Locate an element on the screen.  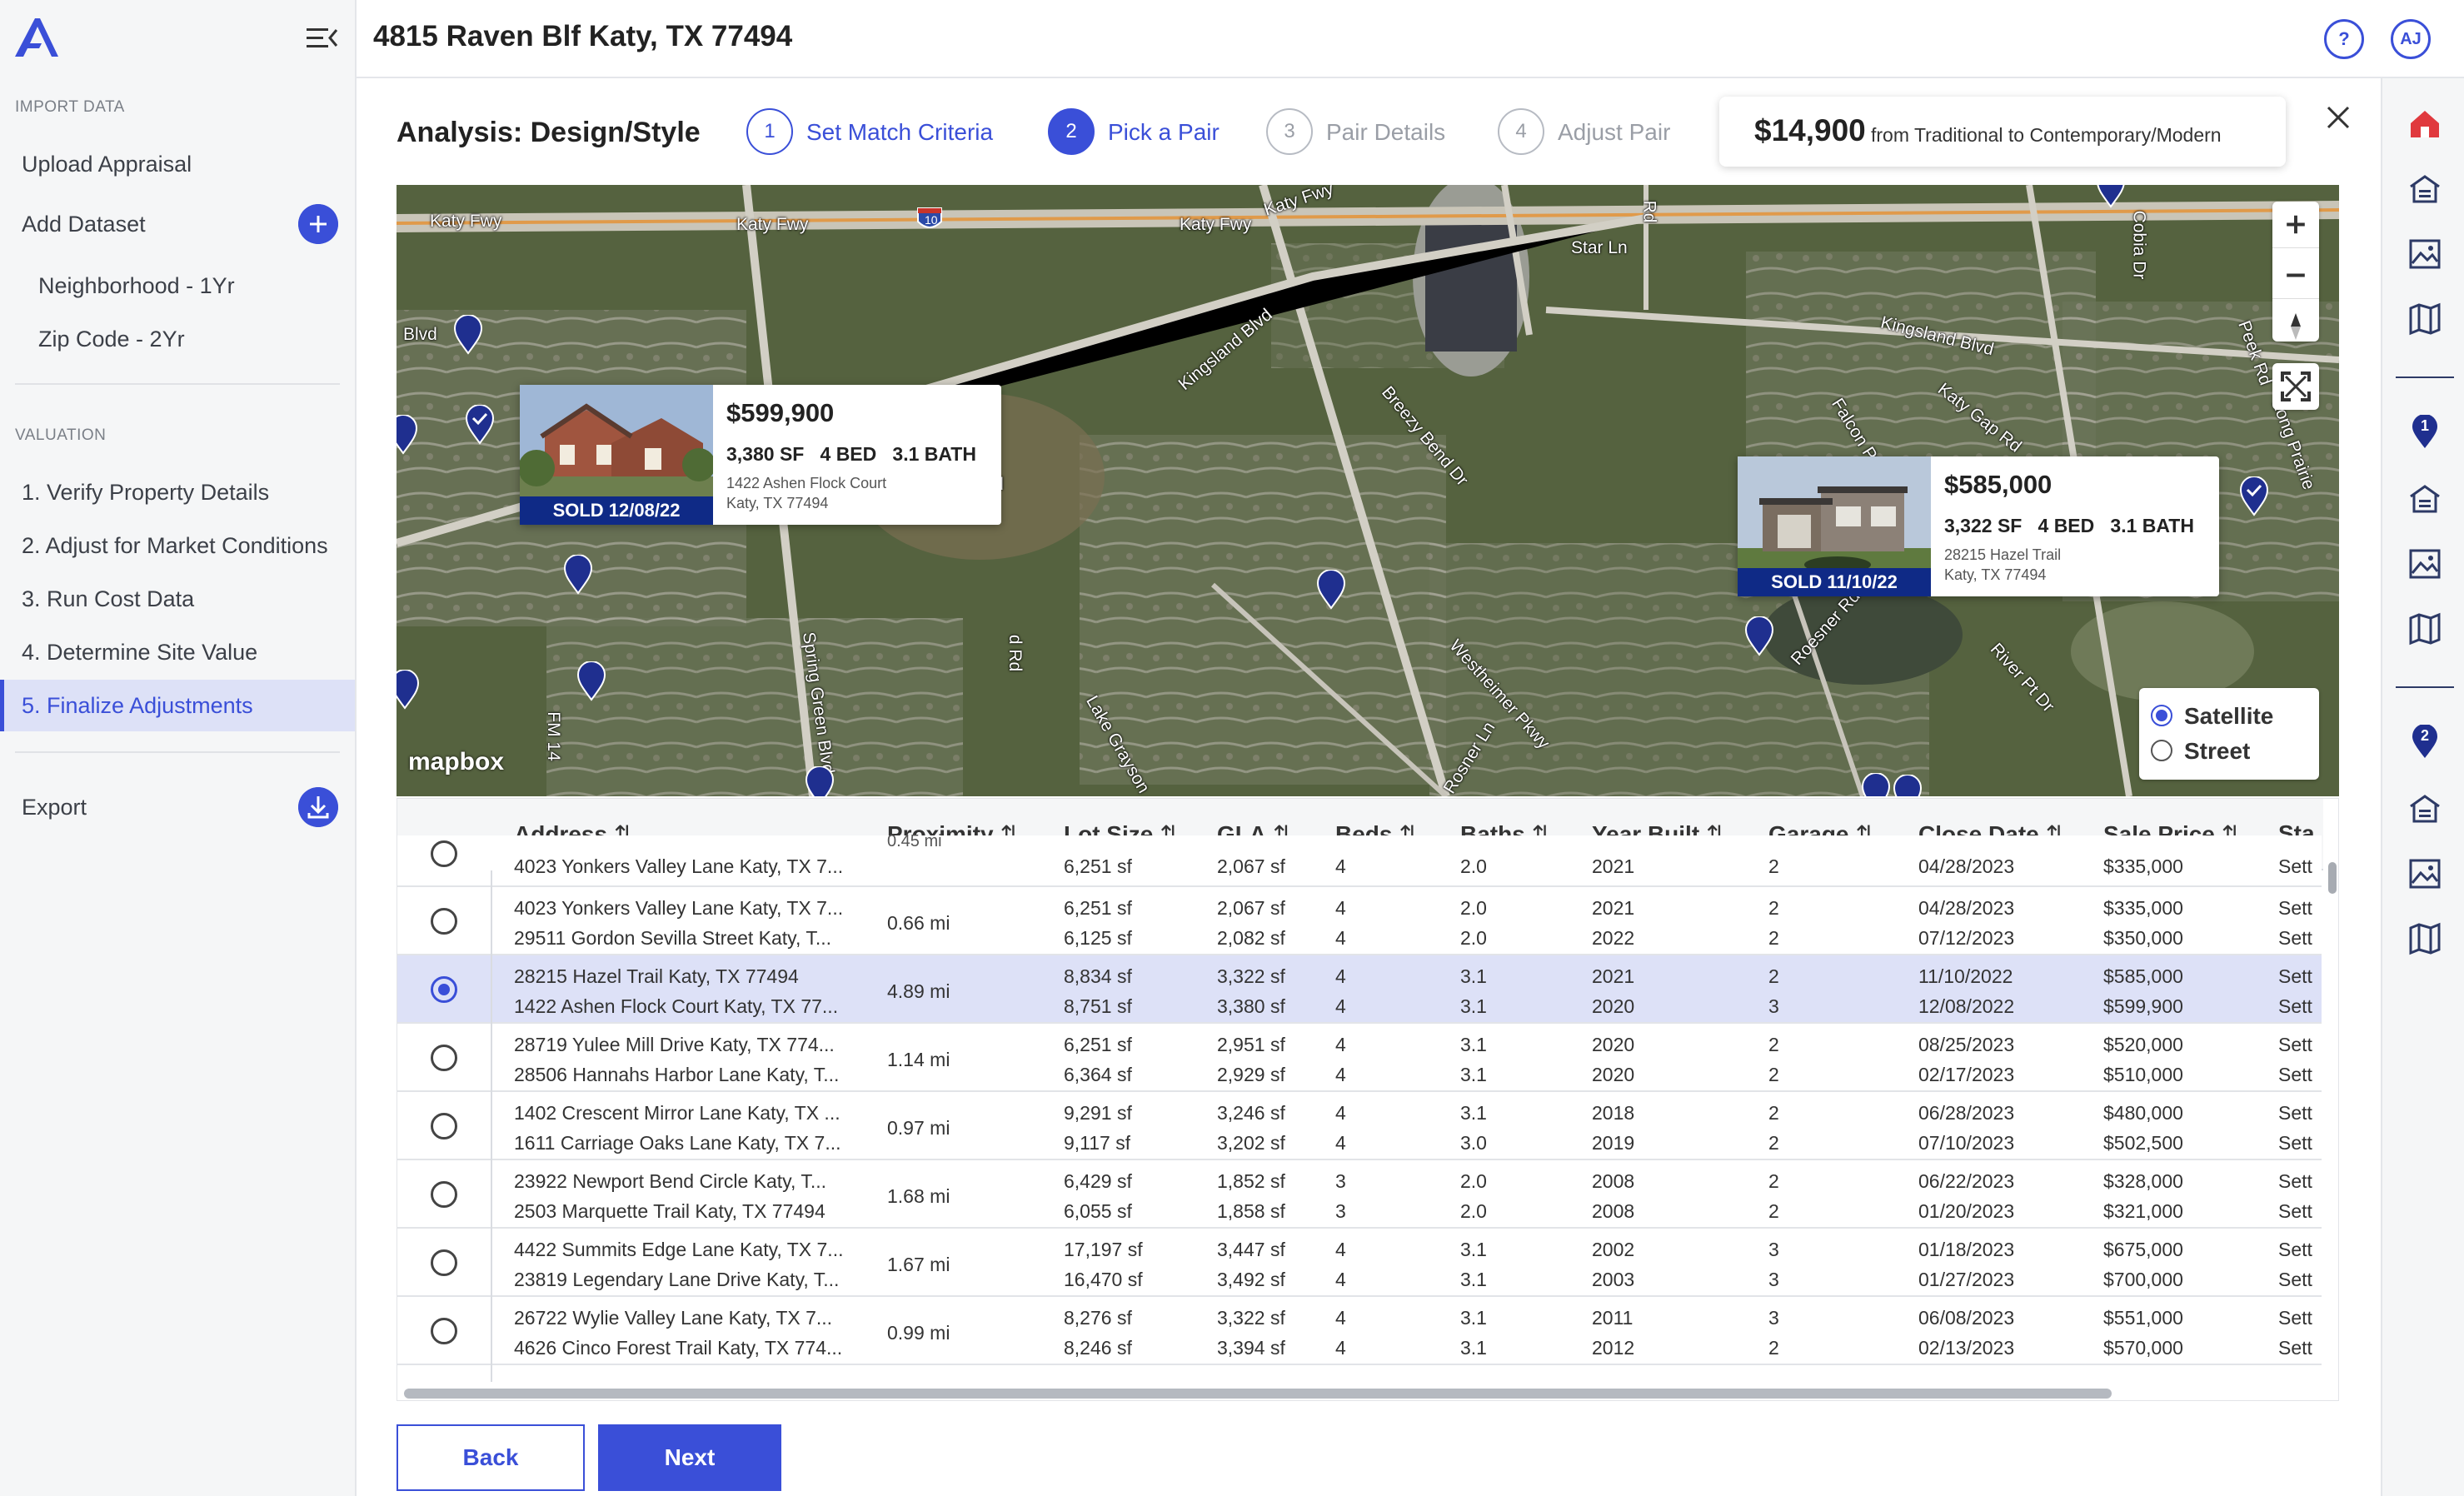
mapbox-attribution: mapbox is located at coordinates (456, 761).